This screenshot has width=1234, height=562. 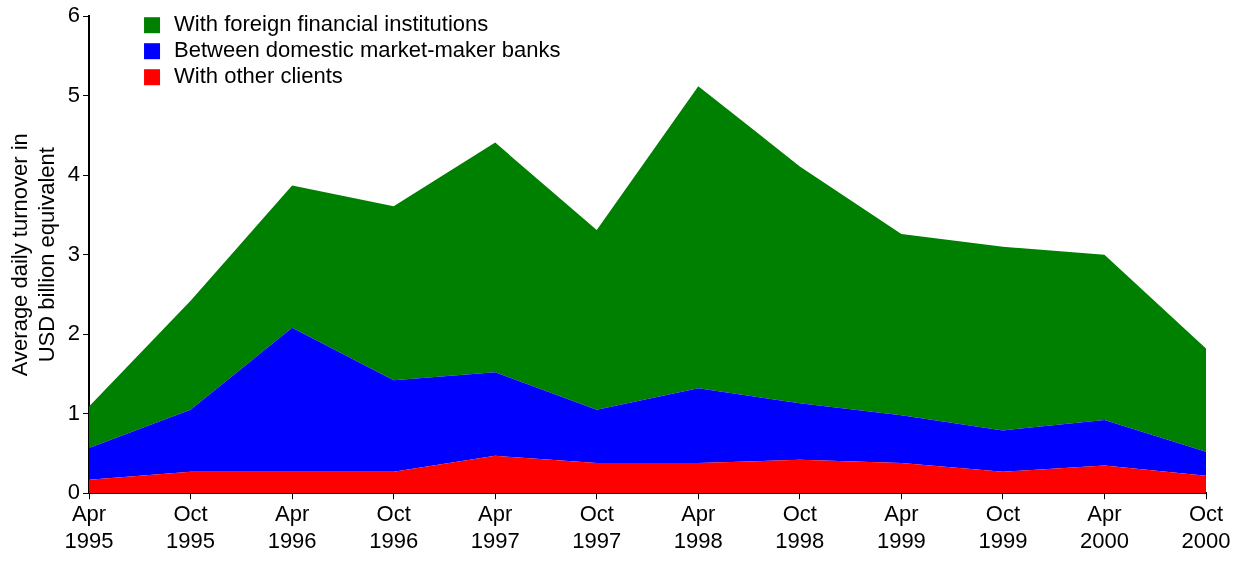 I want to click on x-tick-label: Oct 1996, so click(x=394, y=527).